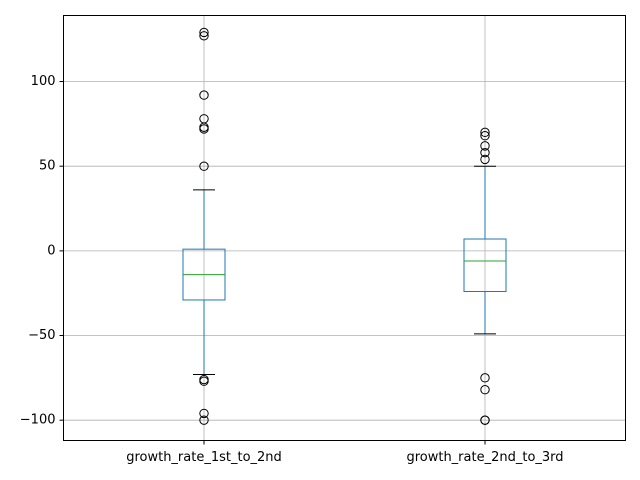 This screenshot has height=480, width=640. What do you see at coordinates (38, 420) in the screenshot?
I see `y-tick-label: −100` at bounding box center [38, 420].